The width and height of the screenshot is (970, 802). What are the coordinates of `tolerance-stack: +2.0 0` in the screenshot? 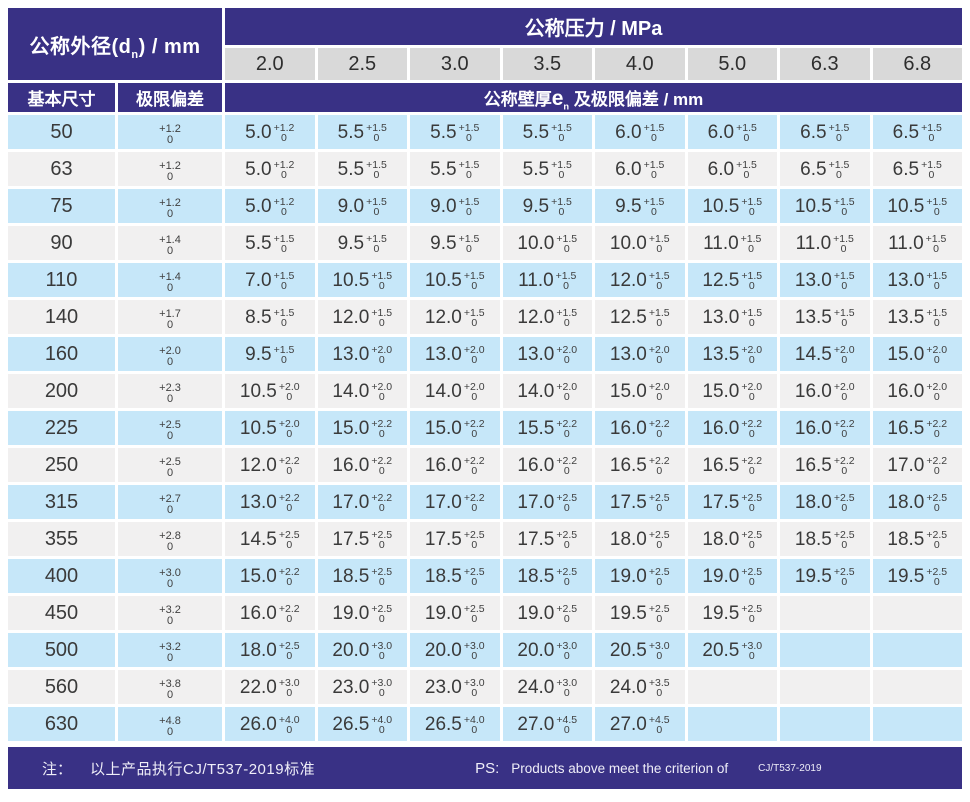 It's located at (381, 354).